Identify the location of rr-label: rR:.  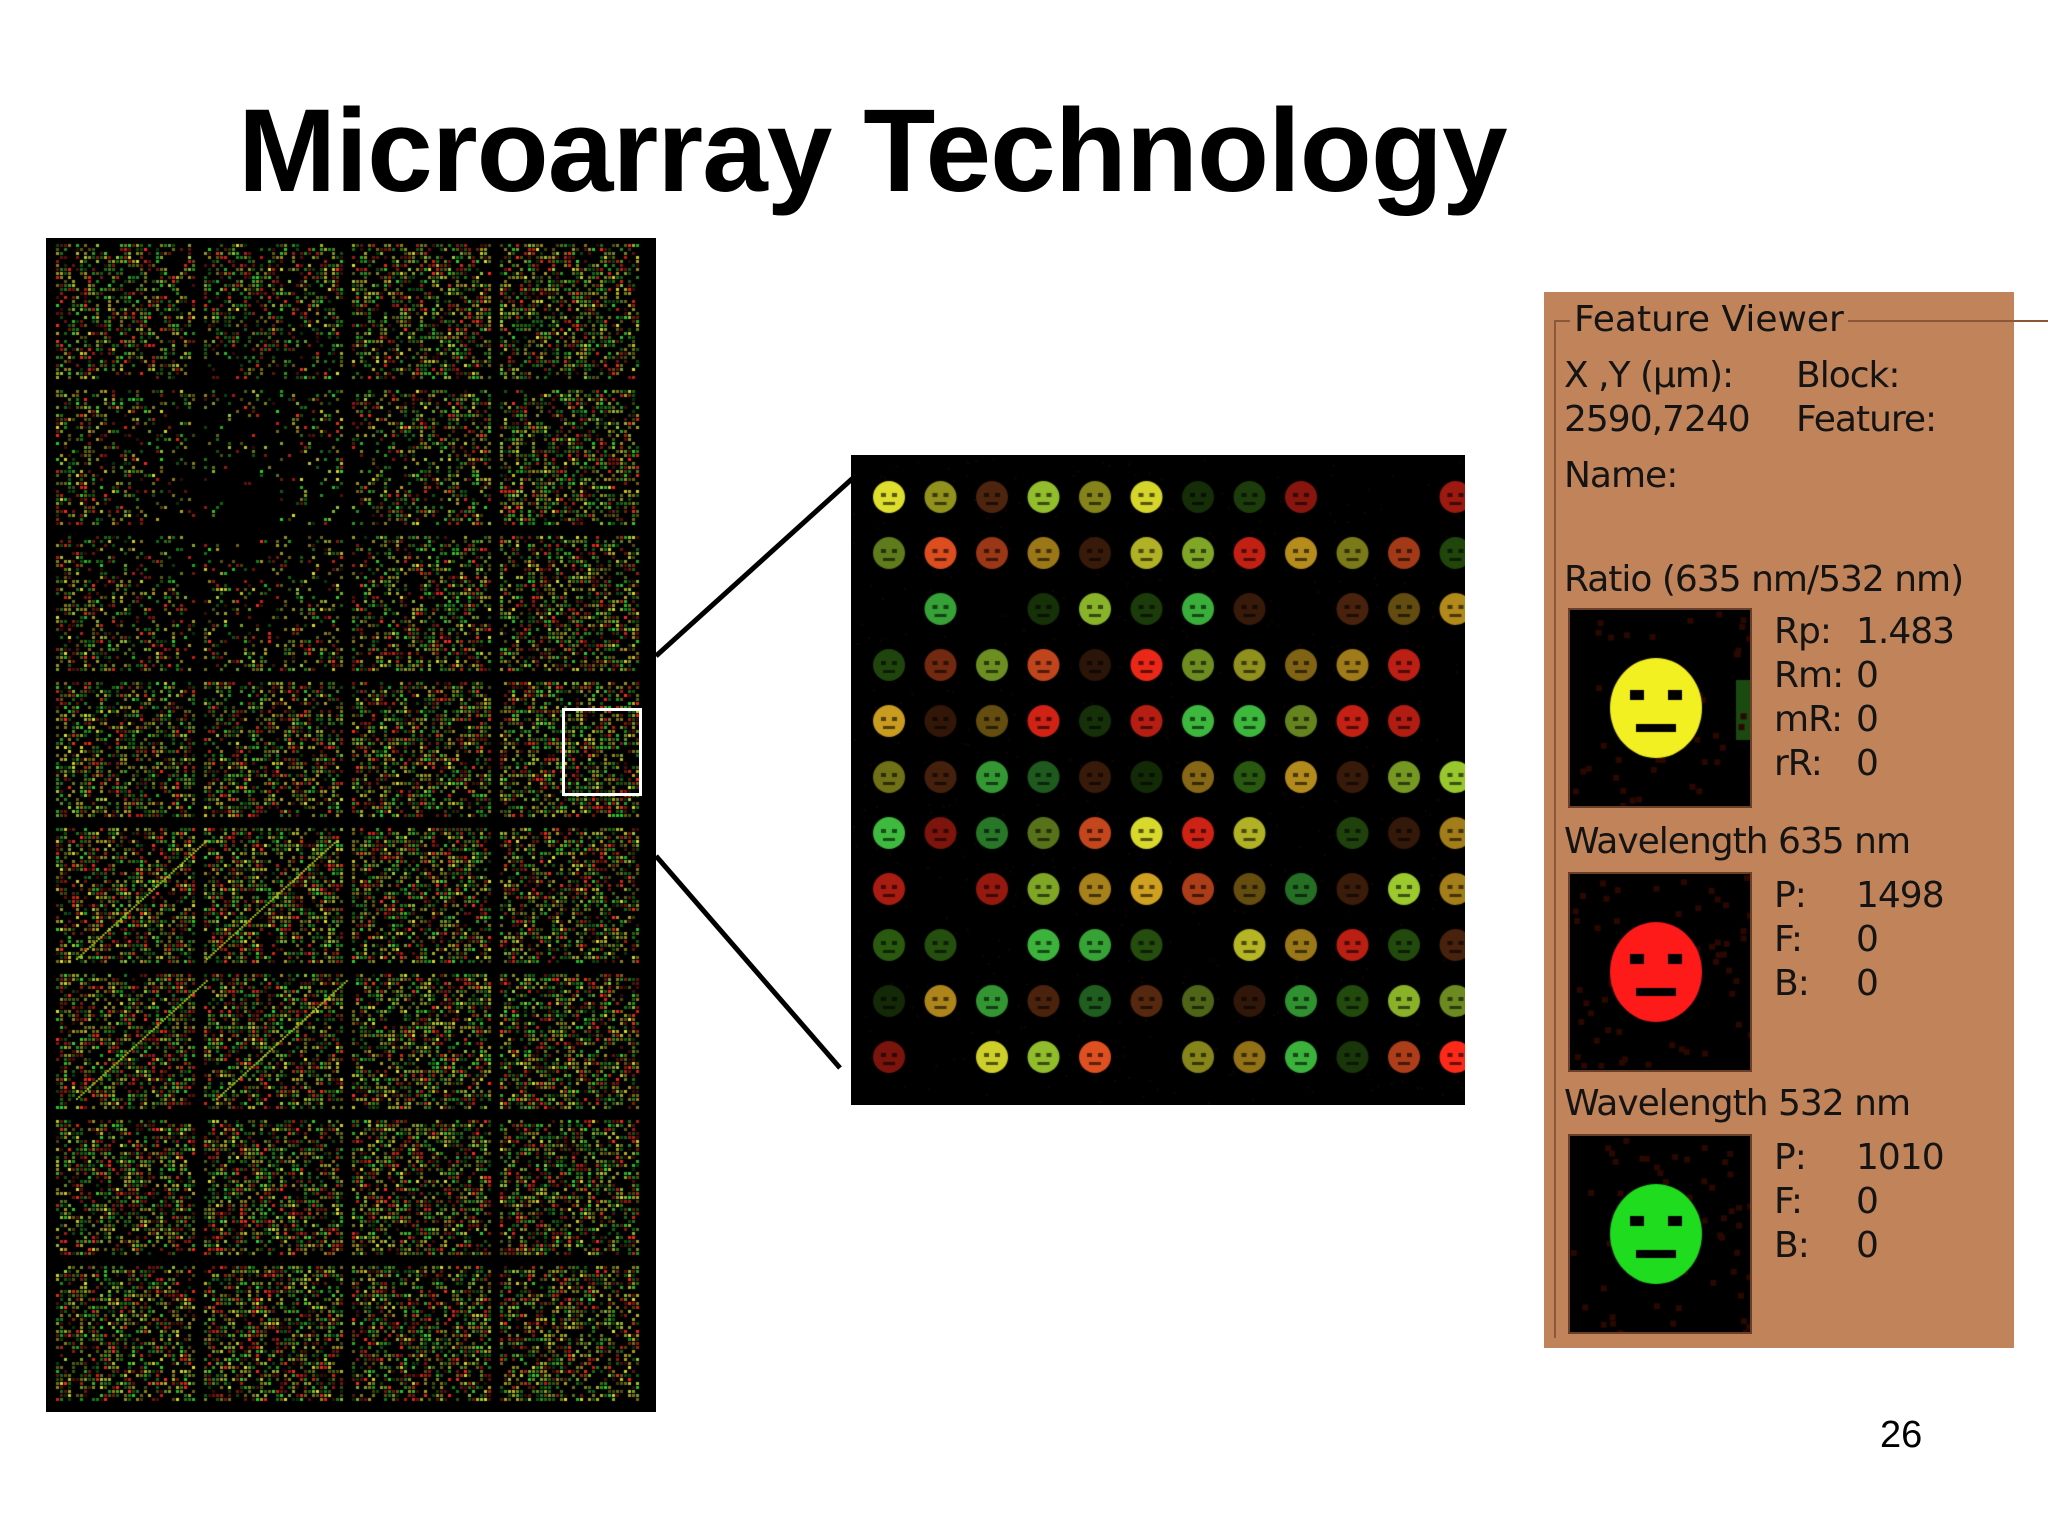
(1798, 763).